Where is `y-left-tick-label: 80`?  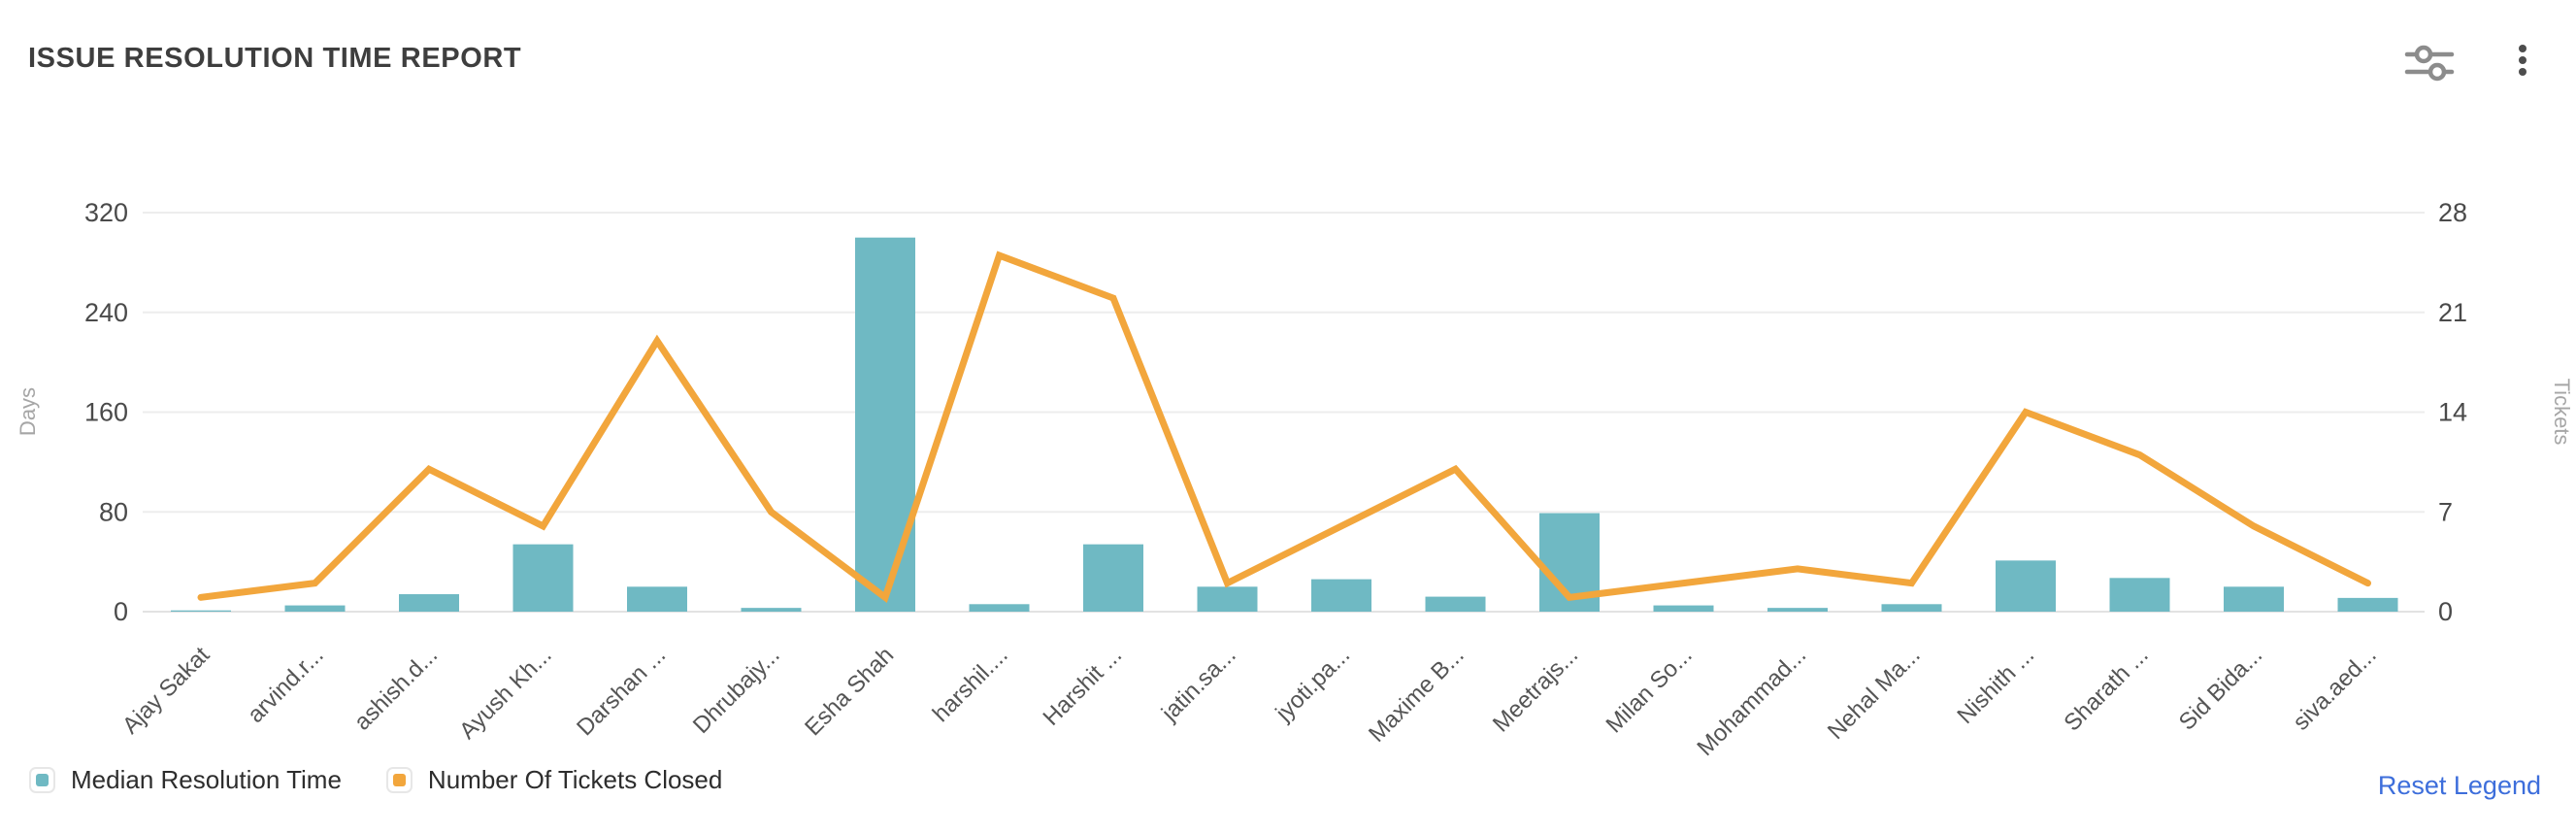
y-left-tick-label: 80 is located at coordinates (113, 512).